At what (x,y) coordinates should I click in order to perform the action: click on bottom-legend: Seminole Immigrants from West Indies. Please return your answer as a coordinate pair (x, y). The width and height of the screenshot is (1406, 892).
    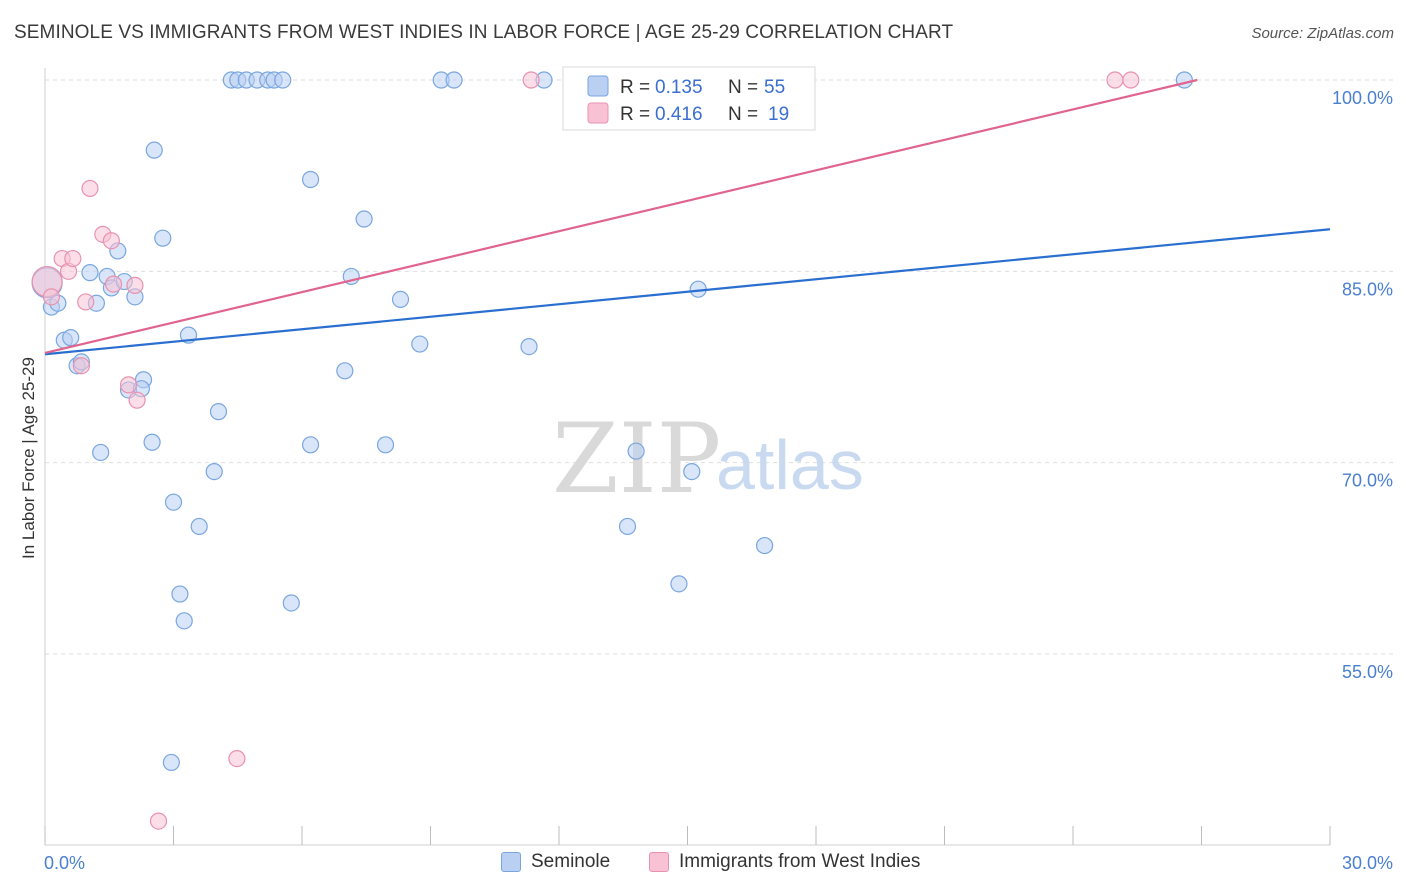
    Looking at the image, I should click on (703, 865).